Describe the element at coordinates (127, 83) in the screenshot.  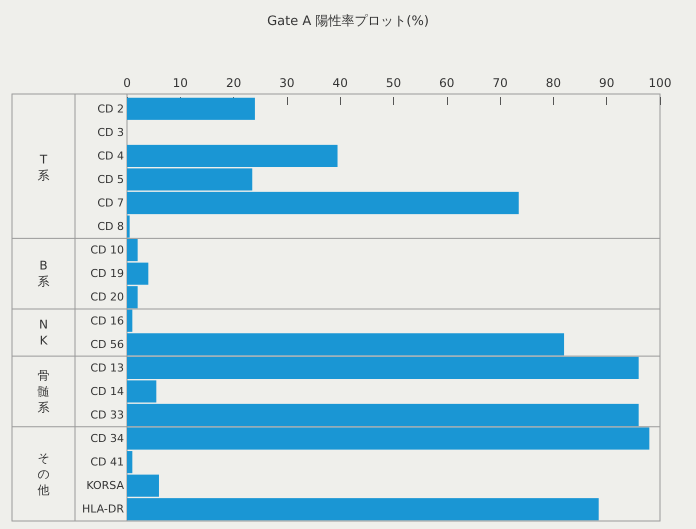
I see `x-tick-label: 0` at that location.